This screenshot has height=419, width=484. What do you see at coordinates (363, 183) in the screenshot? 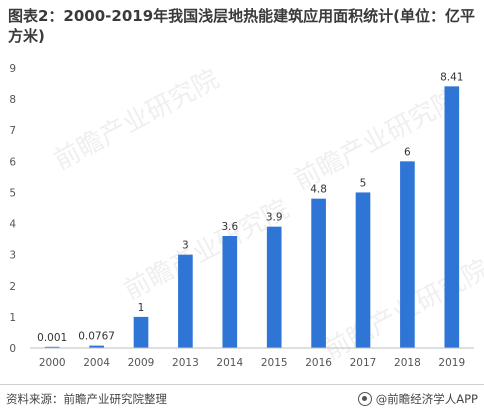
I see `data-label: 5` at bounding box center [363, 183].